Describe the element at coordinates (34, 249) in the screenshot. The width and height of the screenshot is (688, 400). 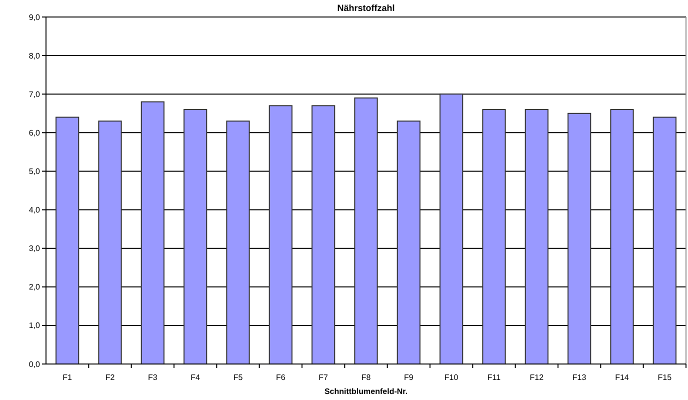
I see `y-tick-label: 3,0` at that location.